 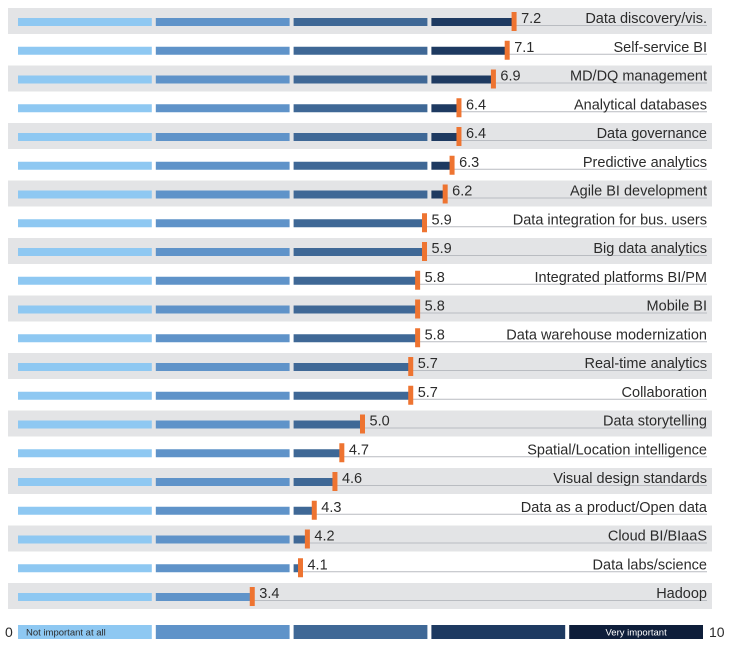 I want to click on bar-row: 5.9 Big data analytics, so click(x=360, y=251).